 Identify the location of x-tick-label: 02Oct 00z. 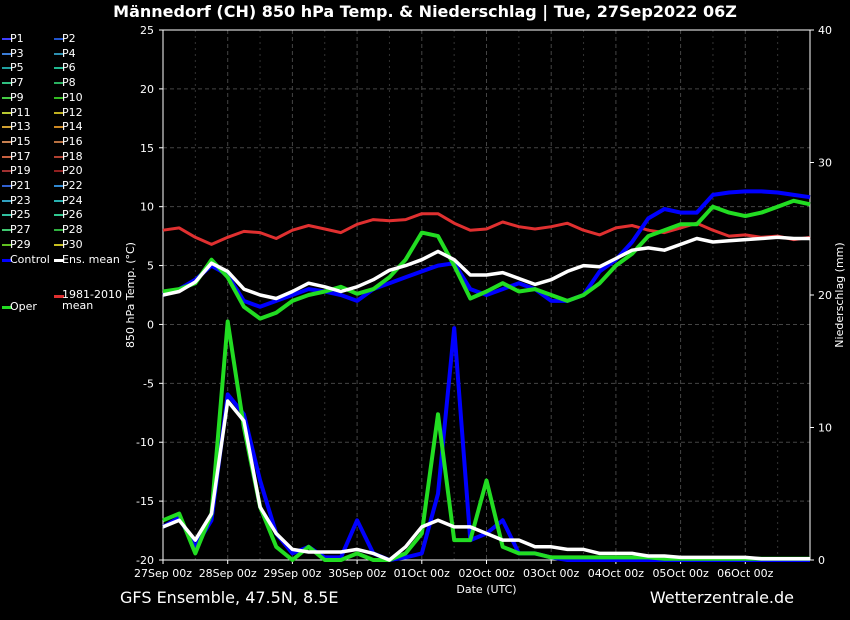
(486, 573).